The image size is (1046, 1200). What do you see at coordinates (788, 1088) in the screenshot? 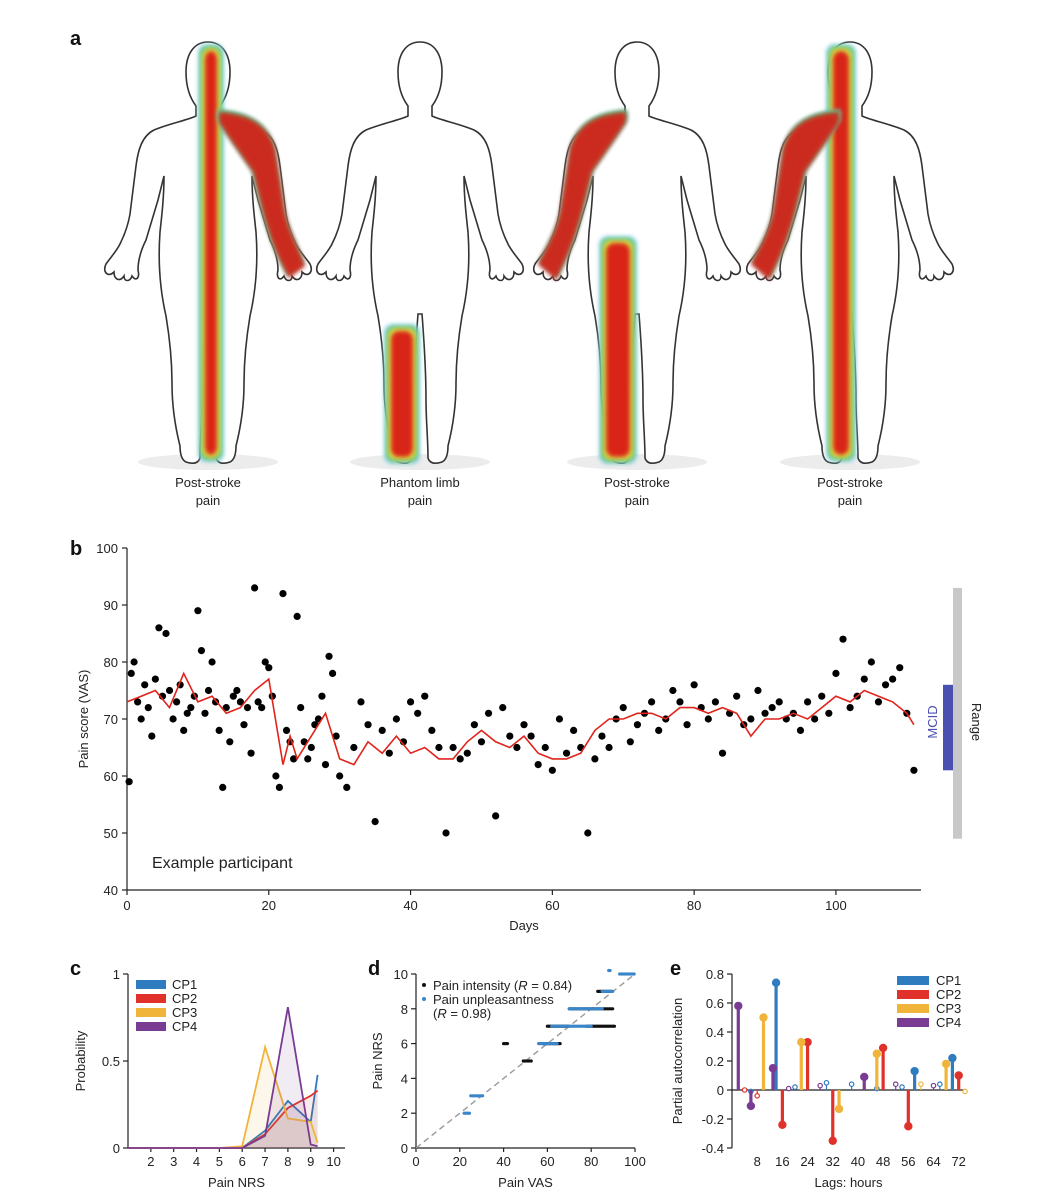
I see `stem-head-cp4` at bounding box center [788, 1088].